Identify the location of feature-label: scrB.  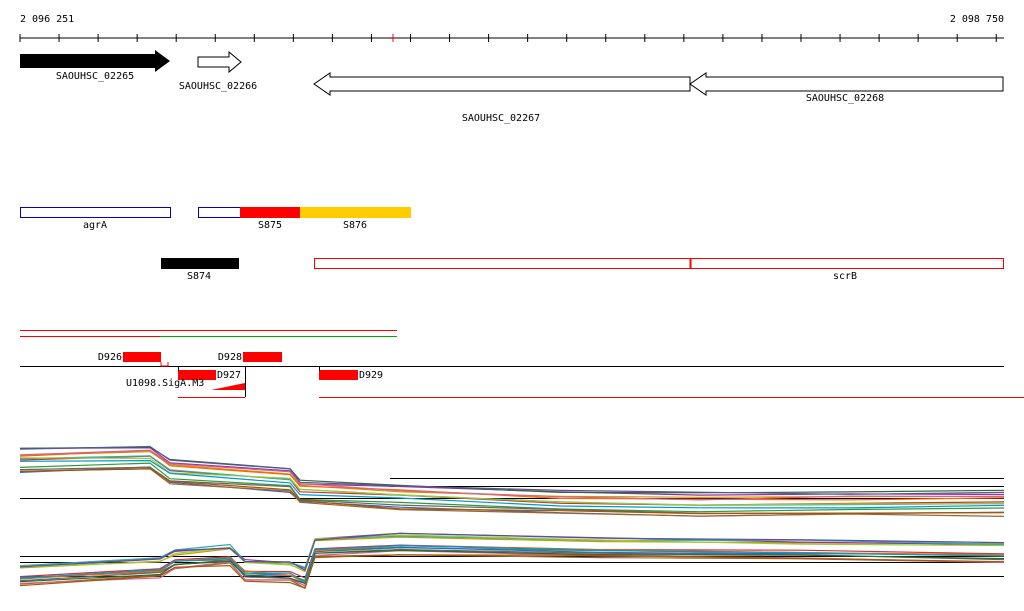
(845, 276).